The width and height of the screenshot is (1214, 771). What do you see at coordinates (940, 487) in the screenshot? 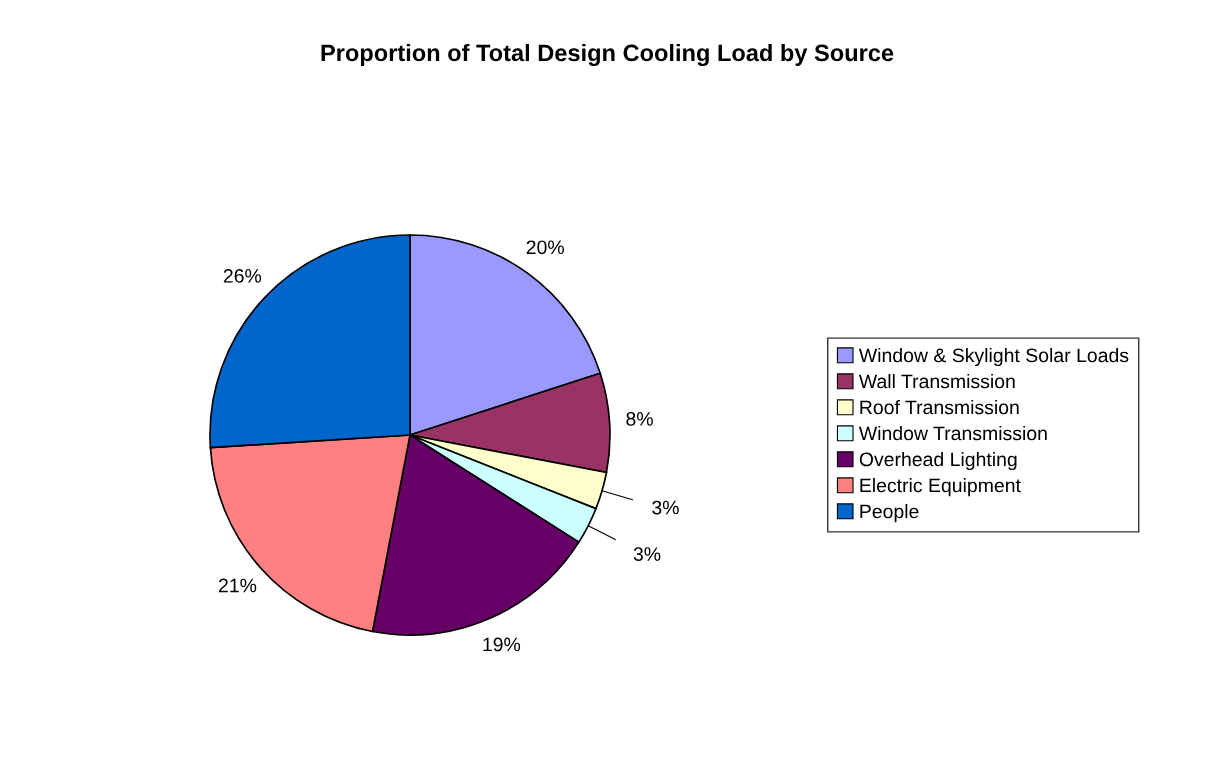
I see `legend-label: Electric Equipment` at bounding box center [940, 487].